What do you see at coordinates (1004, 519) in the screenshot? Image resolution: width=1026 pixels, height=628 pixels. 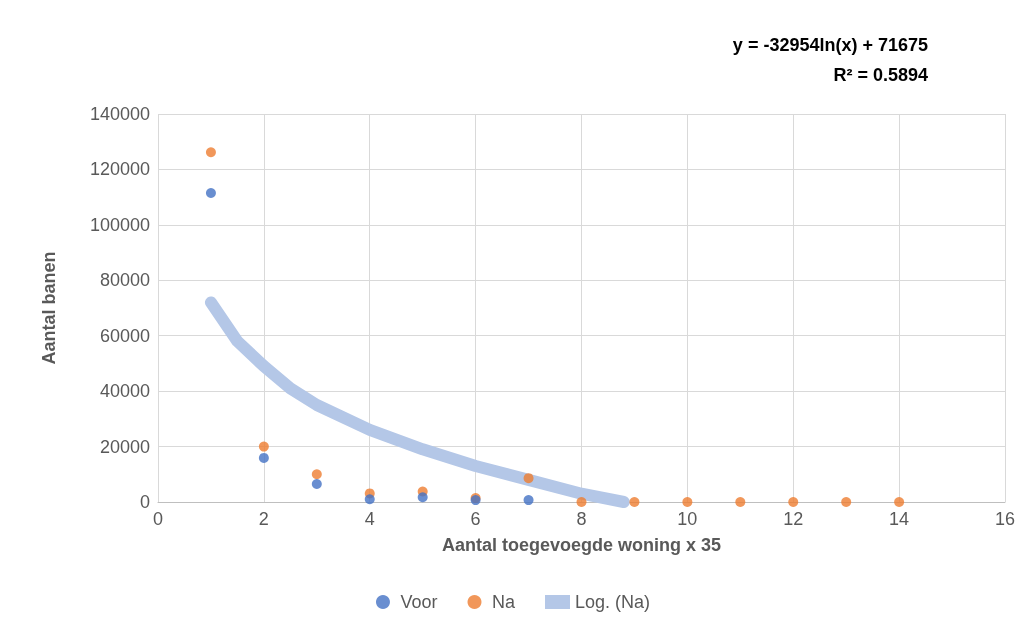 I see `x-tick-label: 16` at bounding box center [1004, 519].